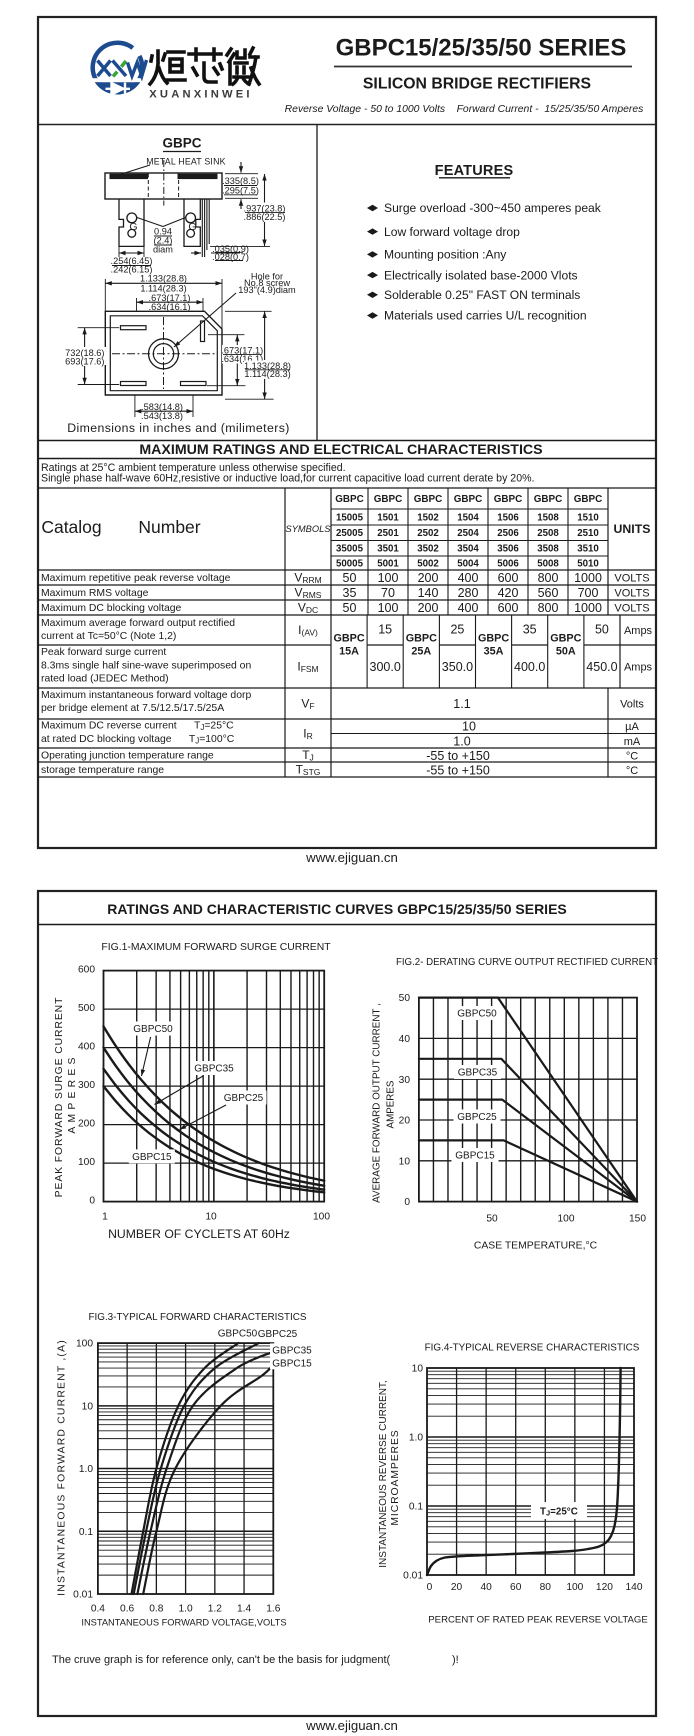 This screenshot has width=694, height=1736. What do you see at coordinates (508, 593) in the screenshot?
I see `svg-text: 420` at bounding box center [508, 593].